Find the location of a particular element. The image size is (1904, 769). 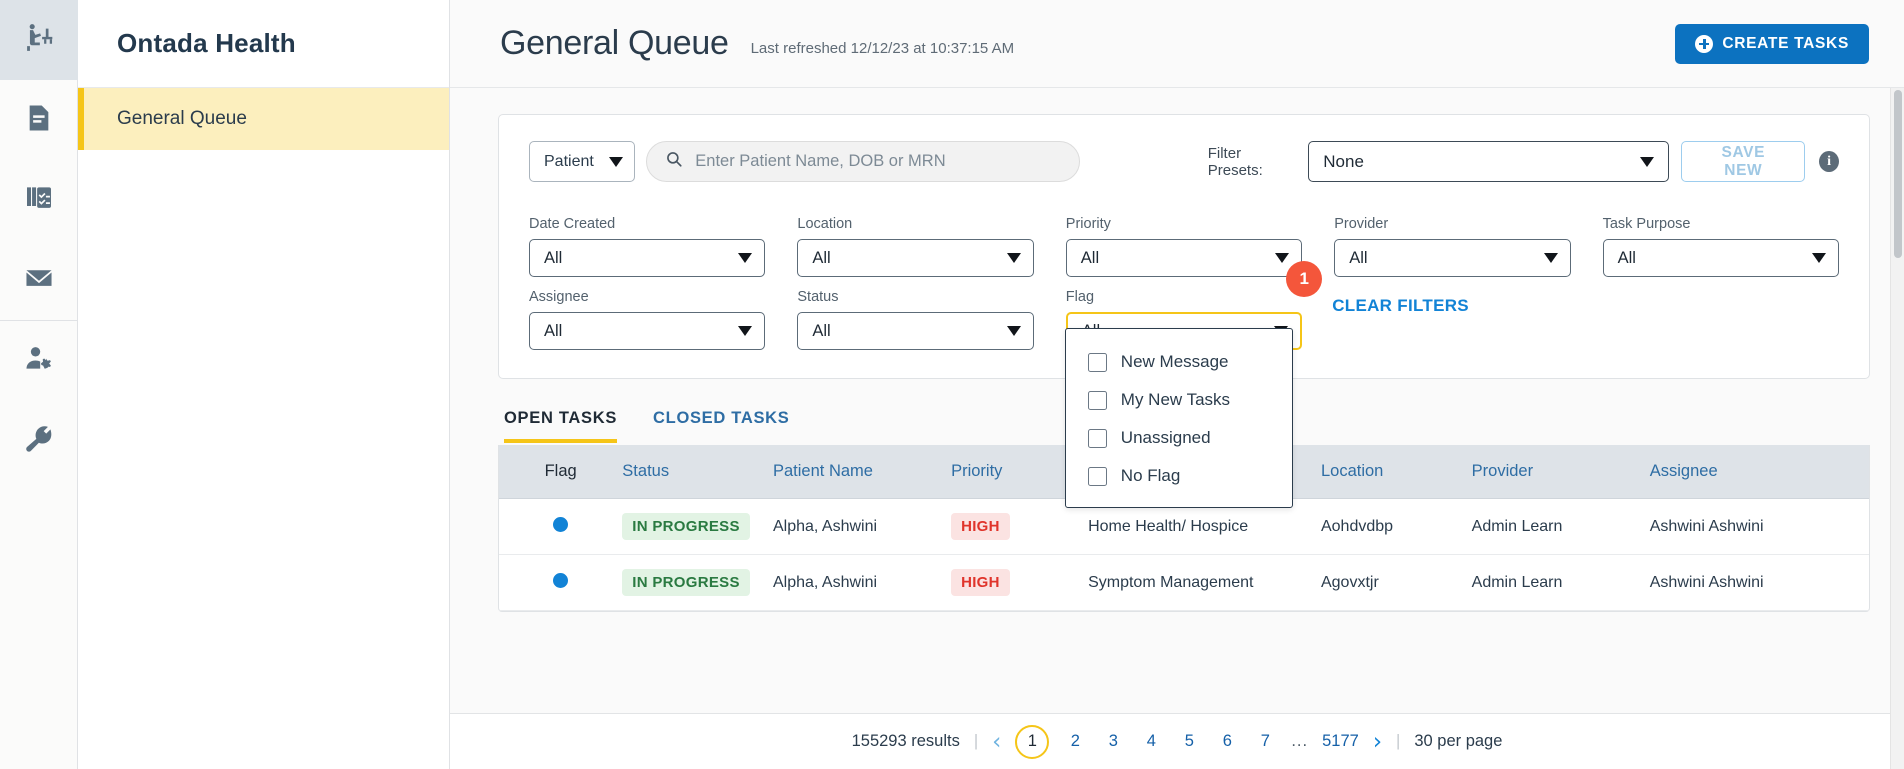

search-field is located at coordinates (863, 161).